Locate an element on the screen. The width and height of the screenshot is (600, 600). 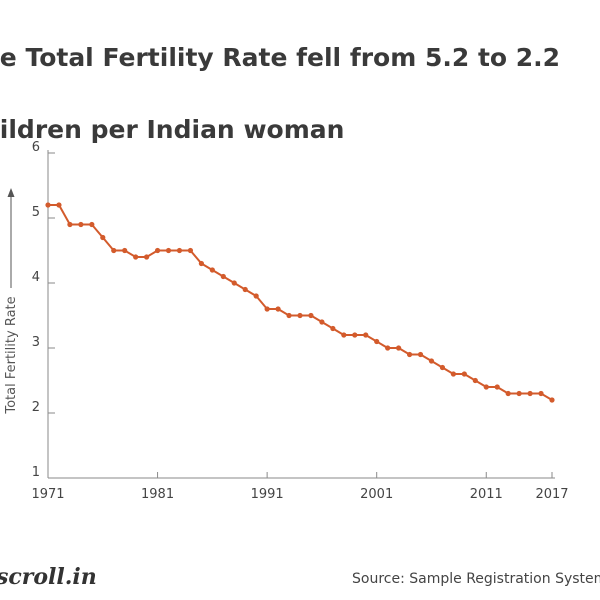
y-axis-label-group: Total Fertility Rate is located at coordinates (11, 301).